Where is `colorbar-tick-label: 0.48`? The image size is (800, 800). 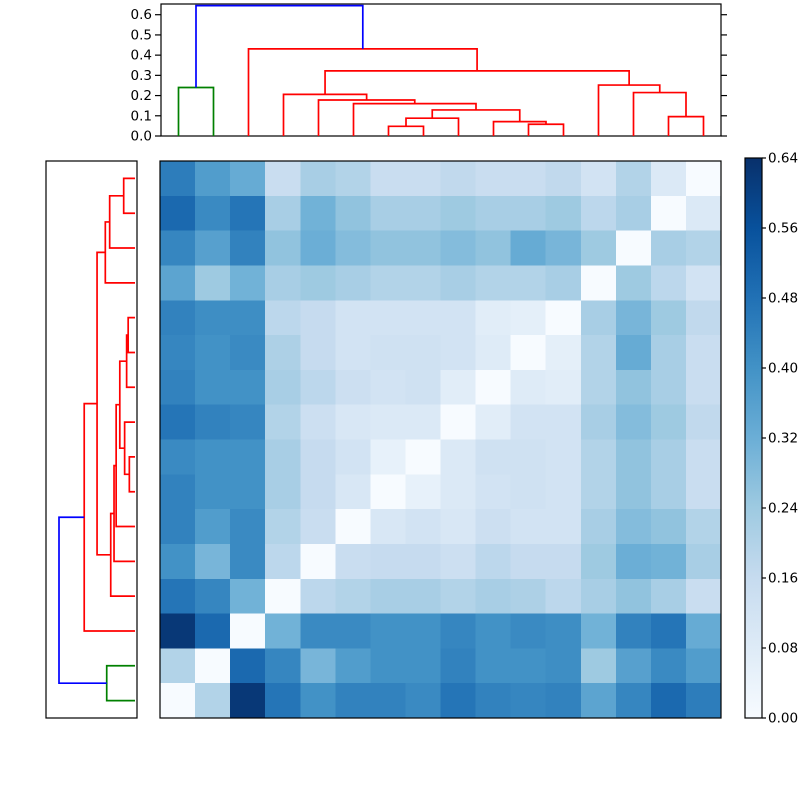 colorbar-tick-label: 0.48 is located at coordinates (783, 299).